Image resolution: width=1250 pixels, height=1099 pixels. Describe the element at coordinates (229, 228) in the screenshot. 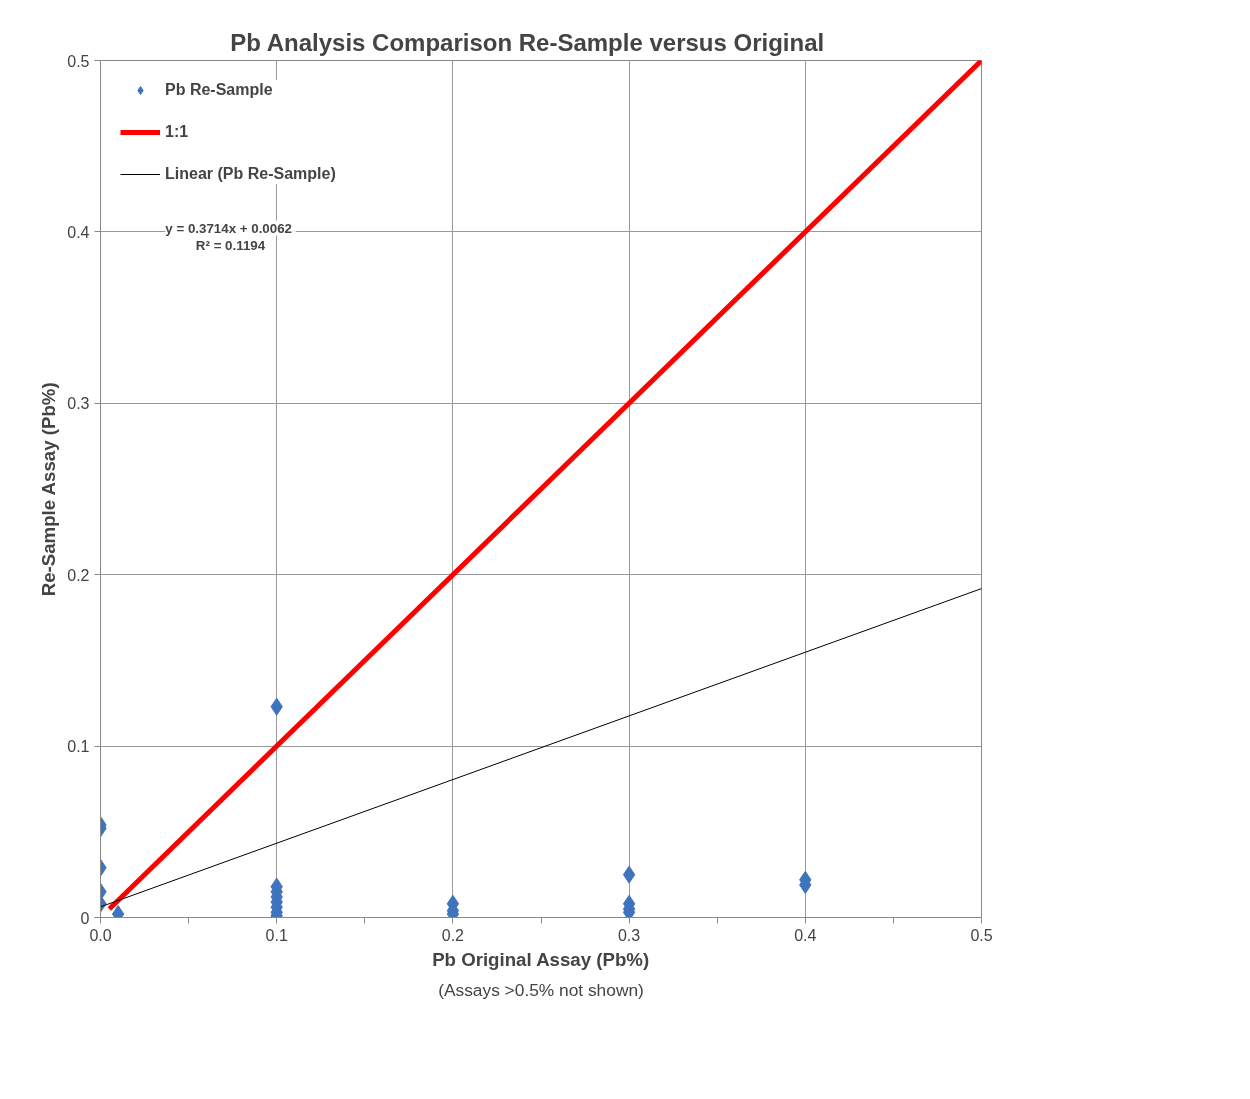

I see `annotation: y = 0.3714x + 0.0062` at that location.